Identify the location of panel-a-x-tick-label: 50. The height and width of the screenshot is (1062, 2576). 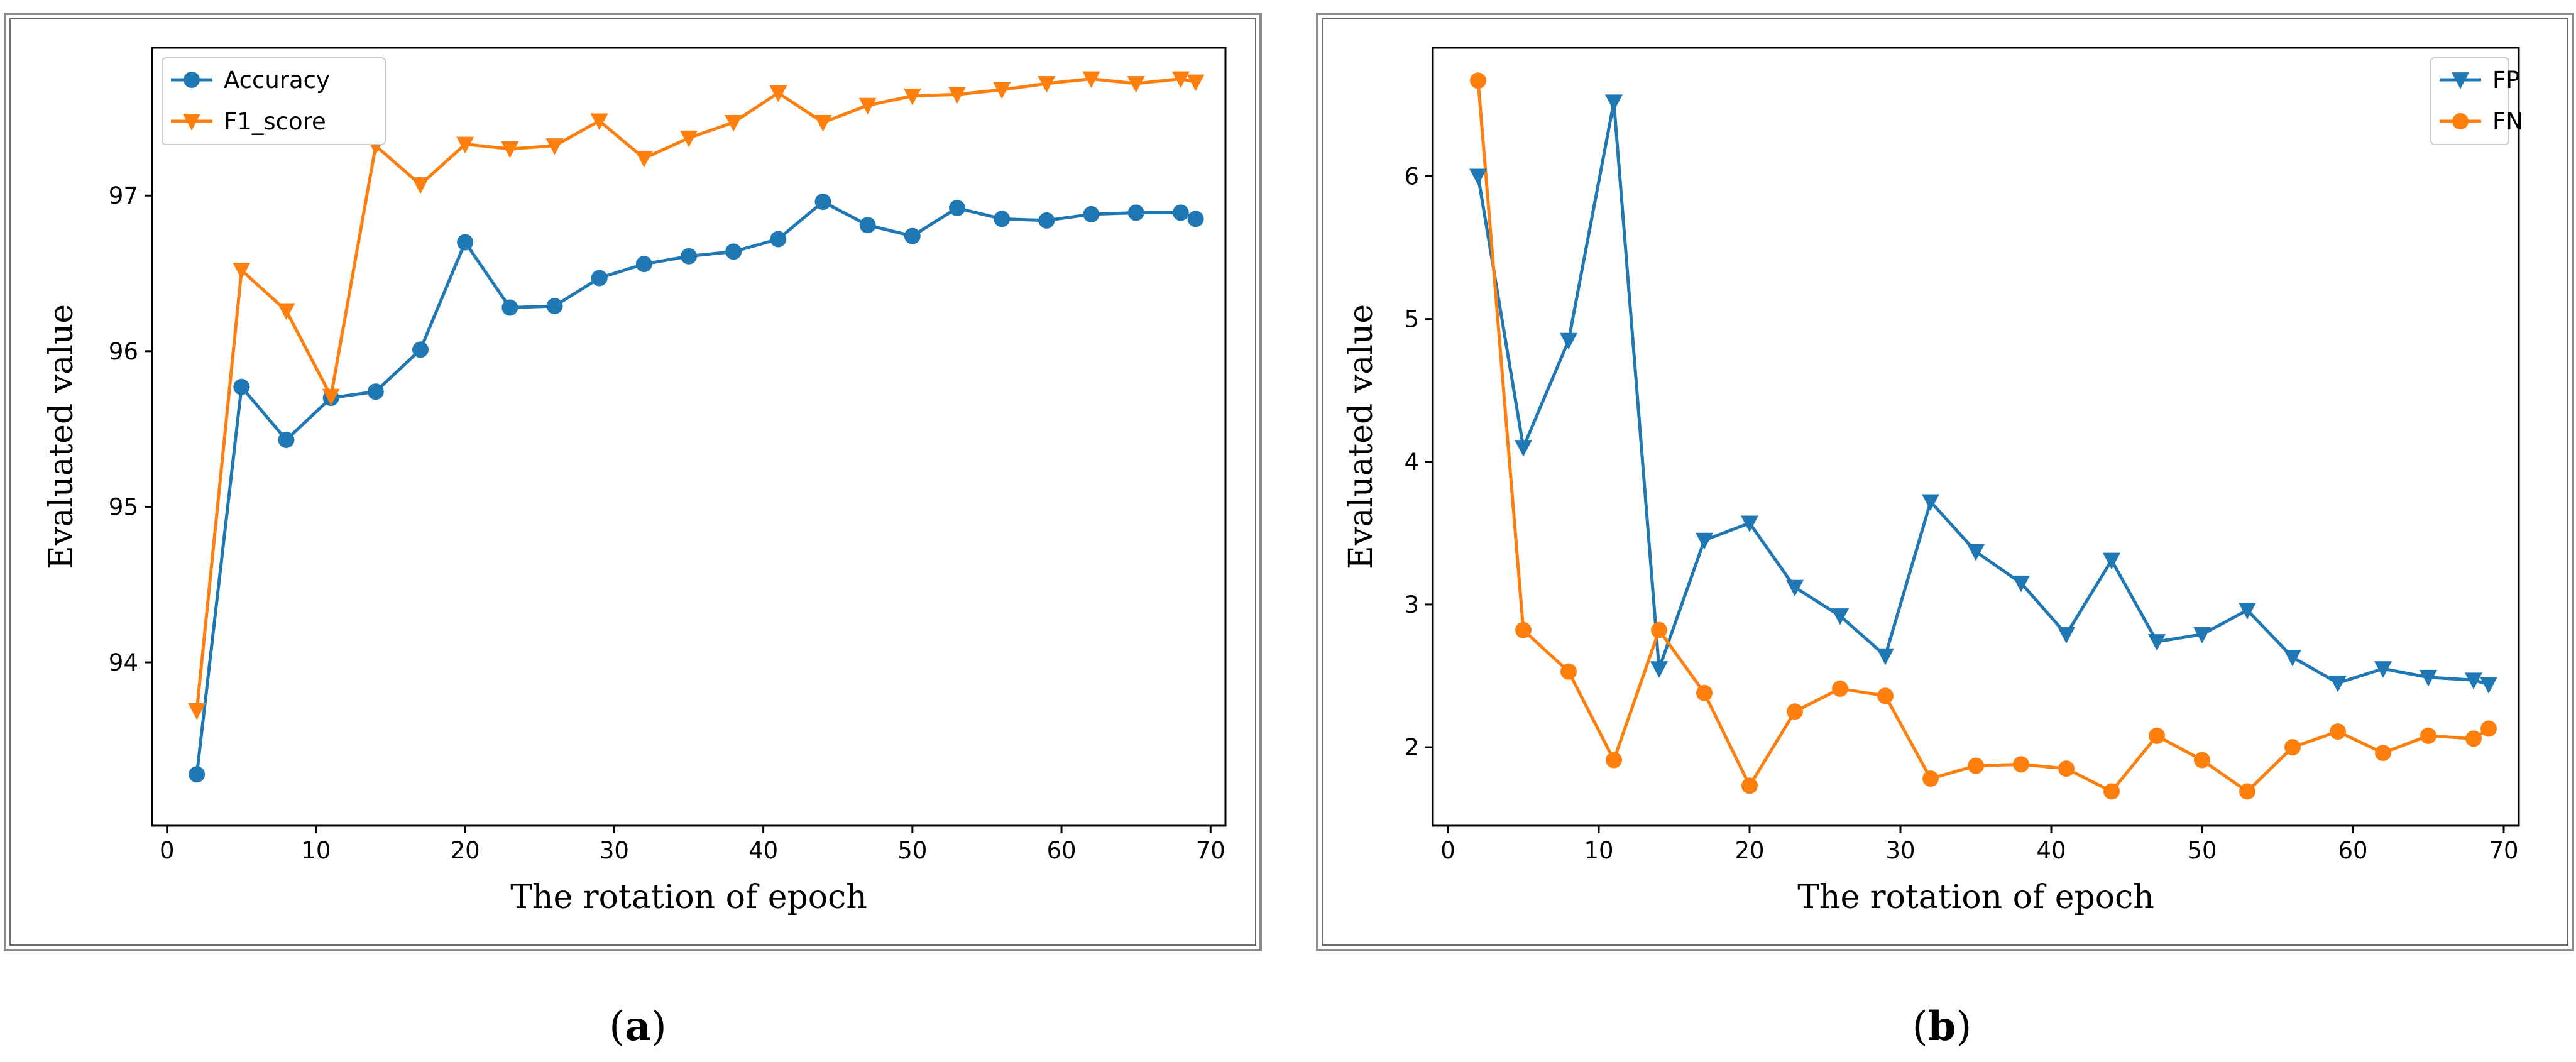
(912, 850).